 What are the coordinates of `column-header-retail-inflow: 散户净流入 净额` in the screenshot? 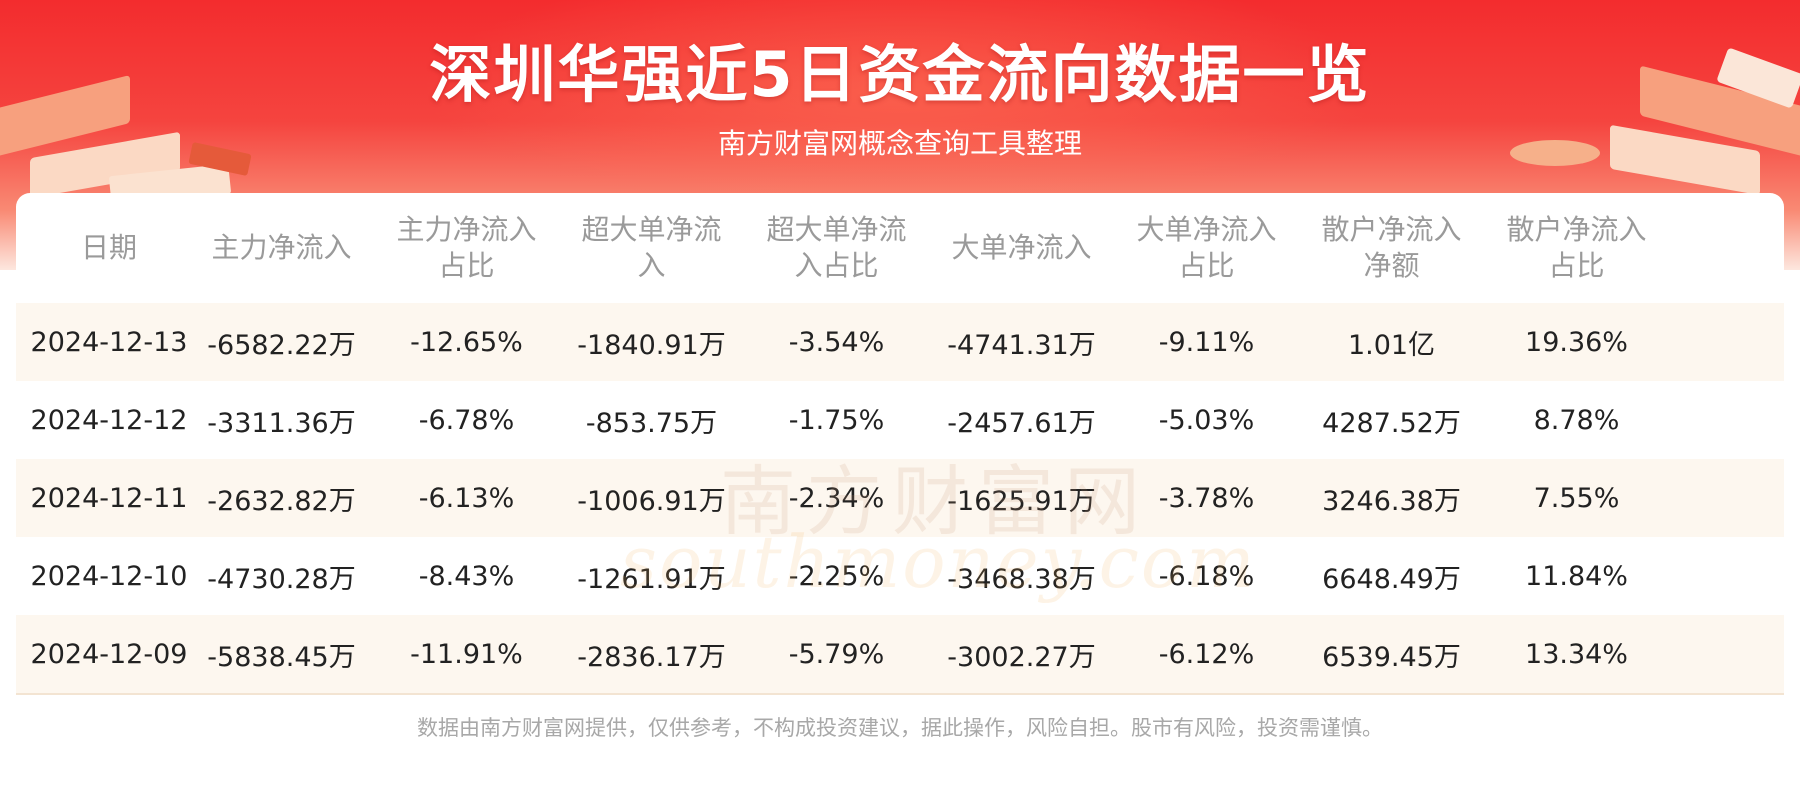 It's located at (1391, 247).